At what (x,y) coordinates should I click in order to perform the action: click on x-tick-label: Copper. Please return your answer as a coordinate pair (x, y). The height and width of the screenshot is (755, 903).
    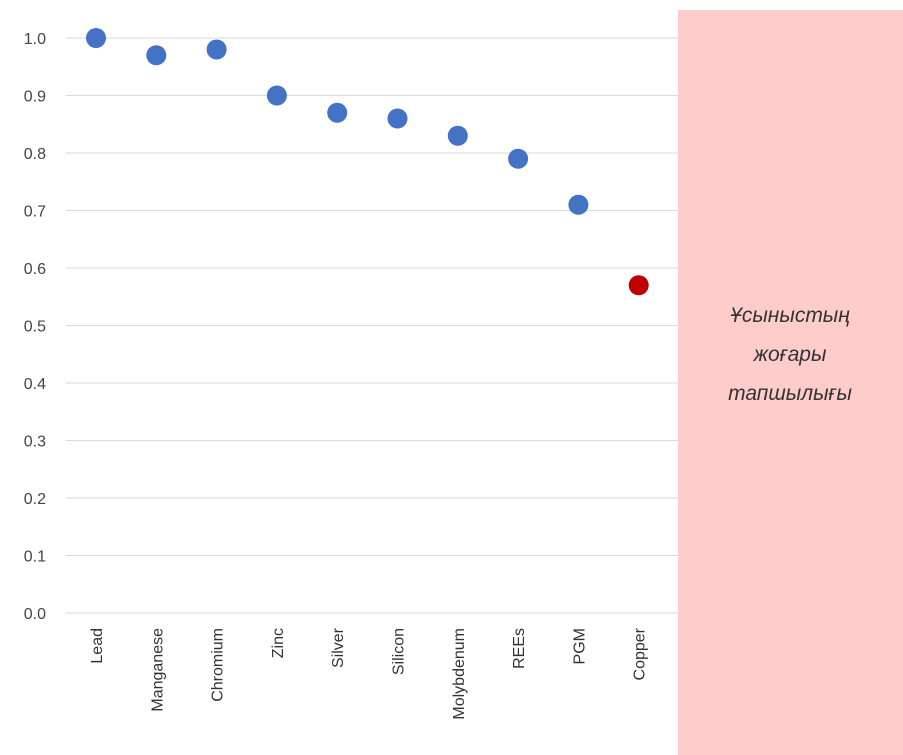
    Looking at the image, I should click on (640, 653).